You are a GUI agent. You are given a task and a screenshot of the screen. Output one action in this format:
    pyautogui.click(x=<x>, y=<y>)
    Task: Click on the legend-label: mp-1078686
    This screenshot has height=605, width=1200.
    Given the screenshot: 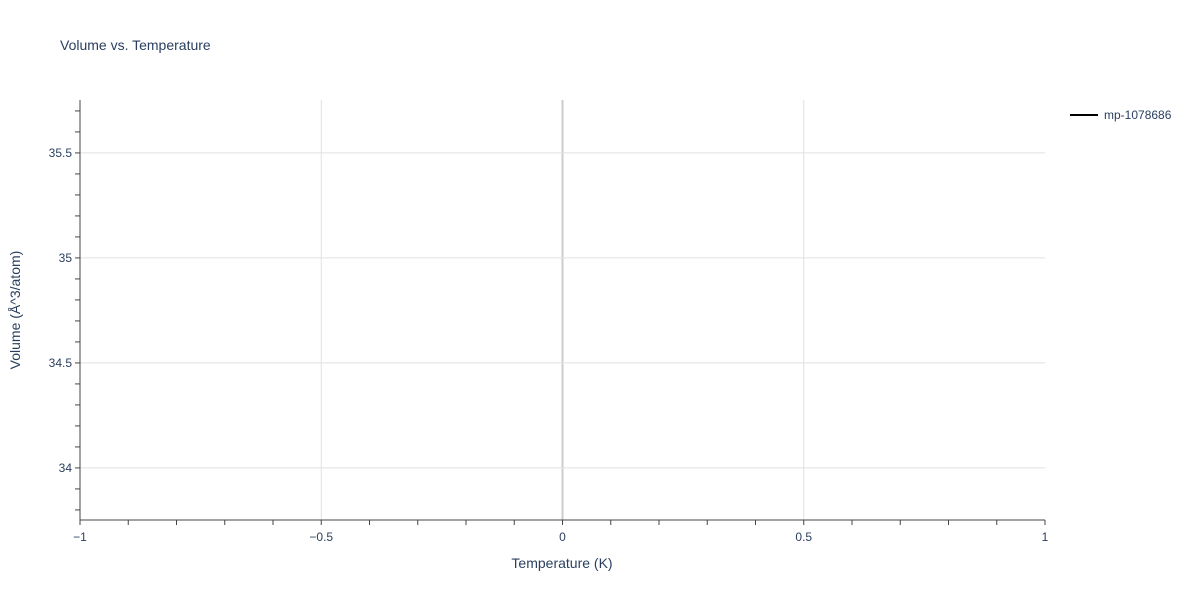 What is the action you would take?
    pyautogui.click(x=1138, y=115)
    